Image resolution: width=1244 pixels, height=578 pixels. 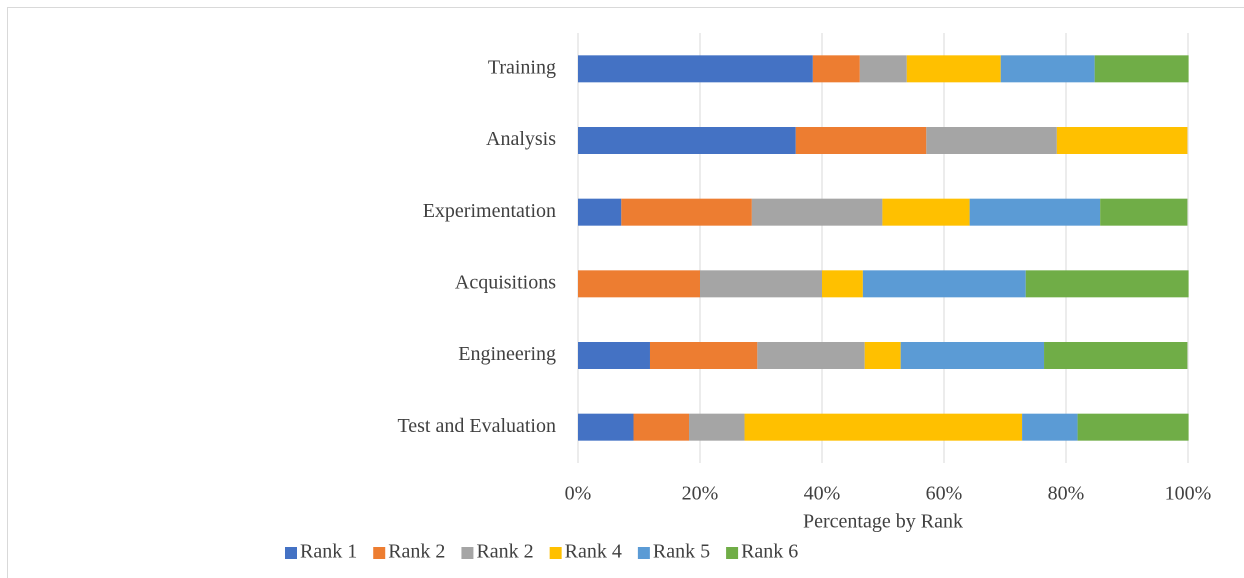 I want to click on legend-label: Rank 4, so click(x=593, y=552).